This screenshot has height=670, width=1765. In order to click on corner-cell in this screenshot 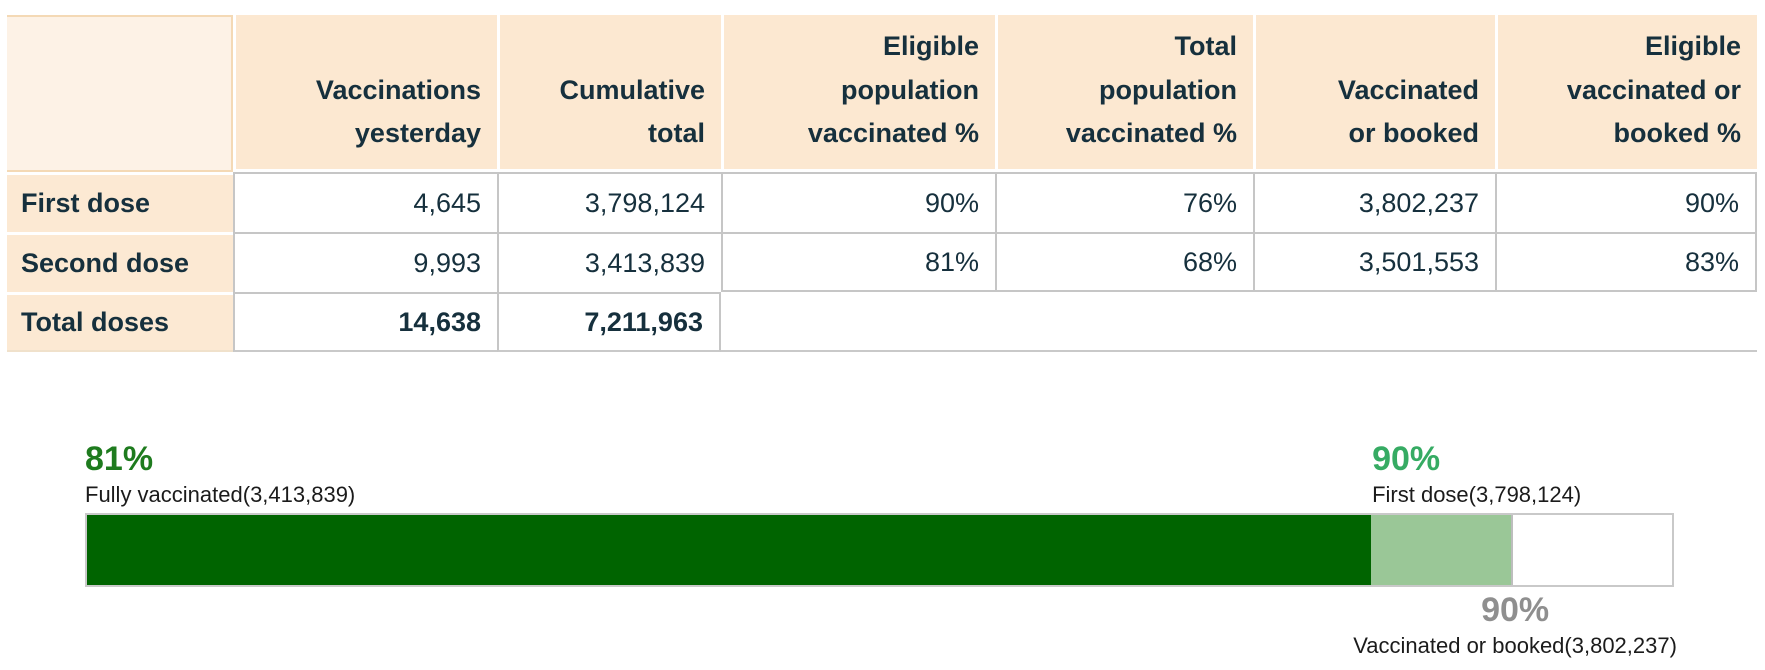, I will do `click(120, 93)`.